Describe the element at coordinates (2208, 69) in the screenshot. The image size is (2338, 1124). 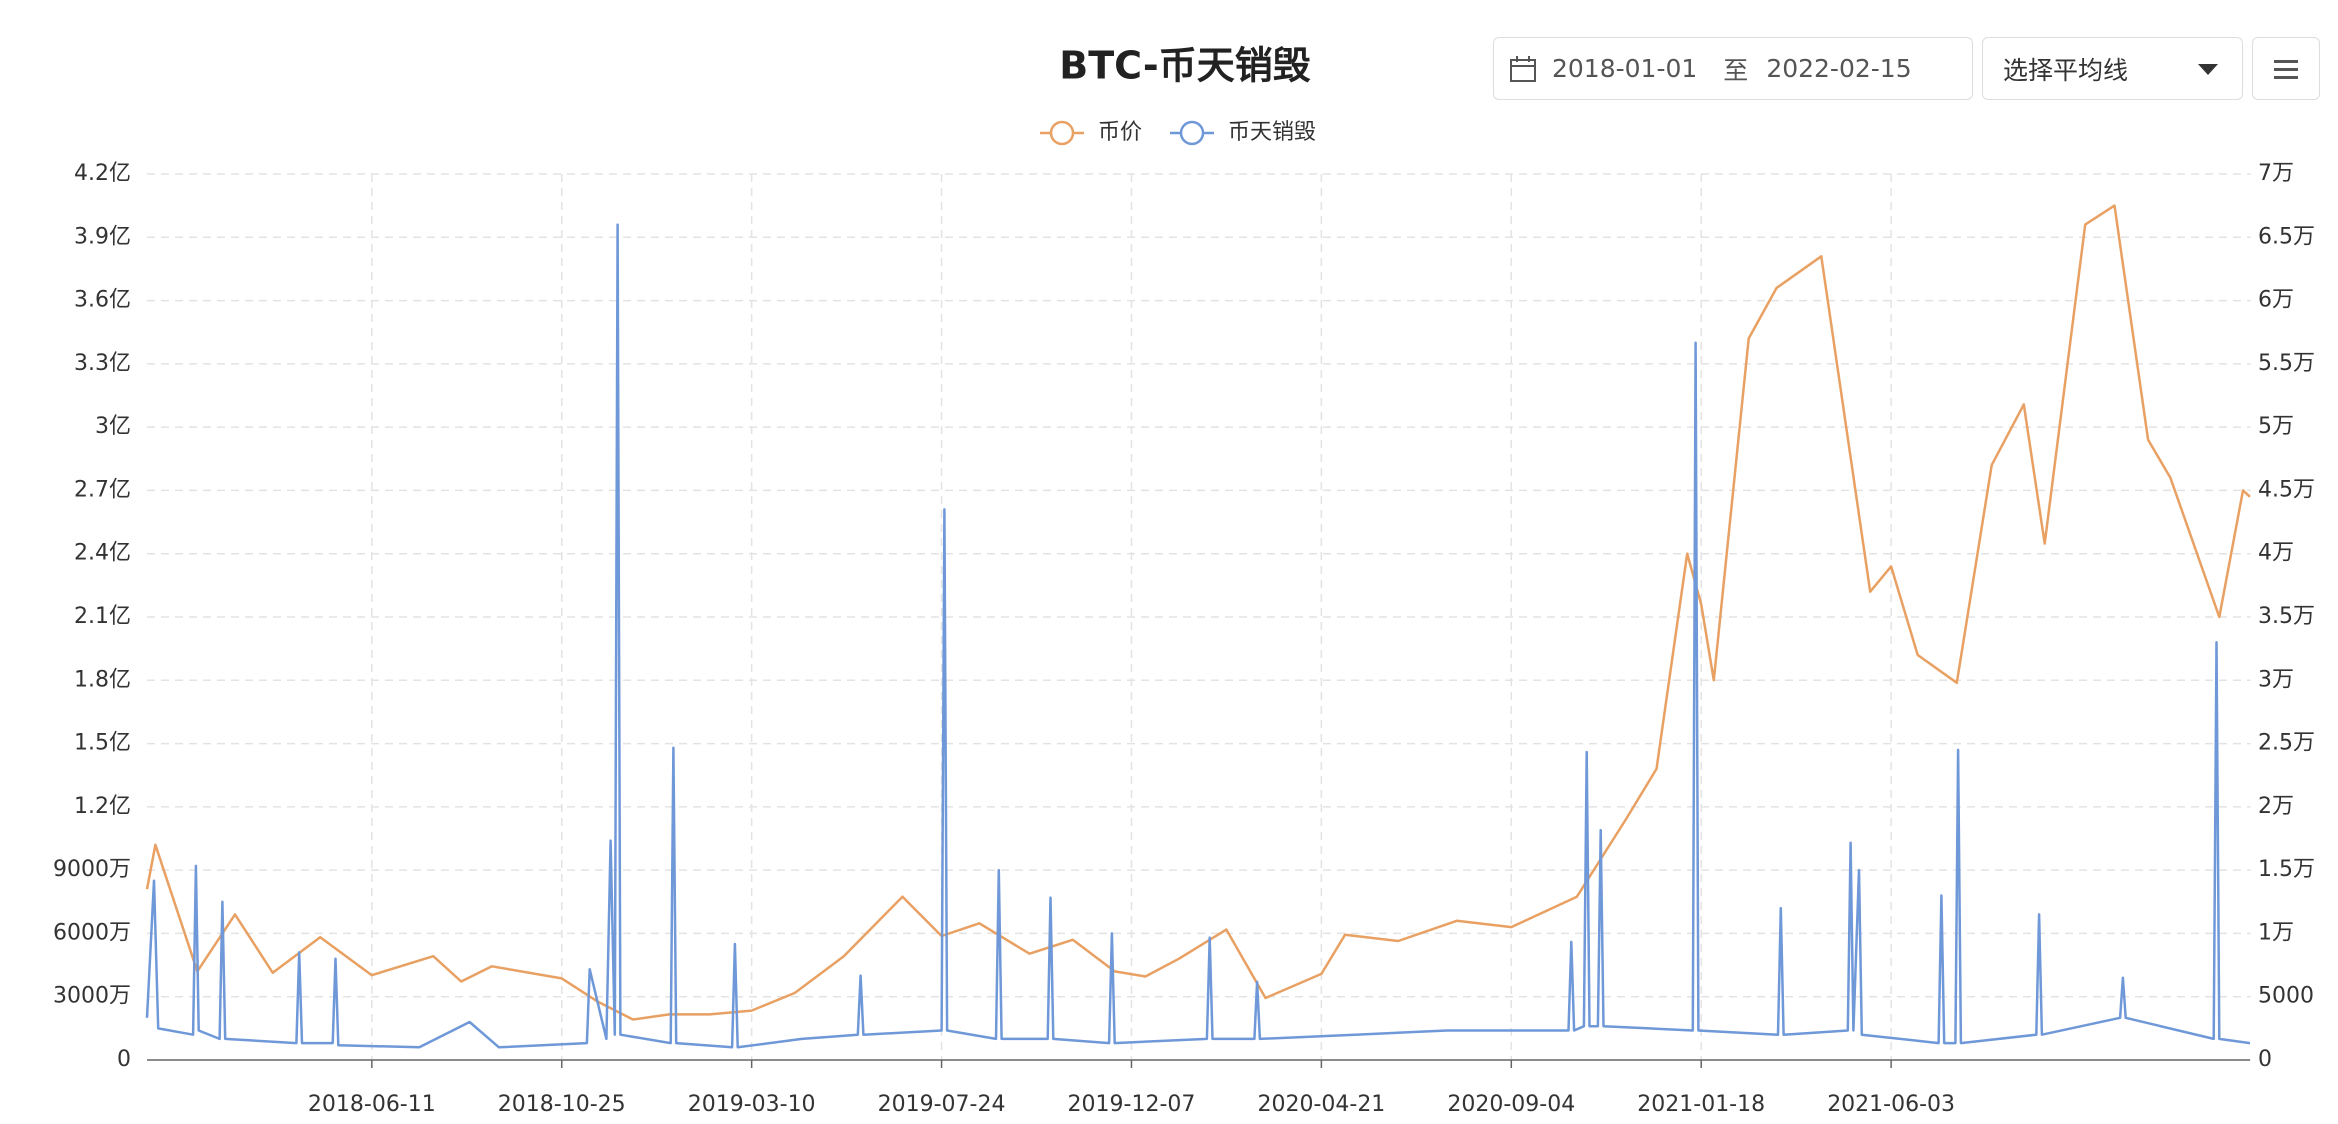
I see `dropdown-arrow` at that location.